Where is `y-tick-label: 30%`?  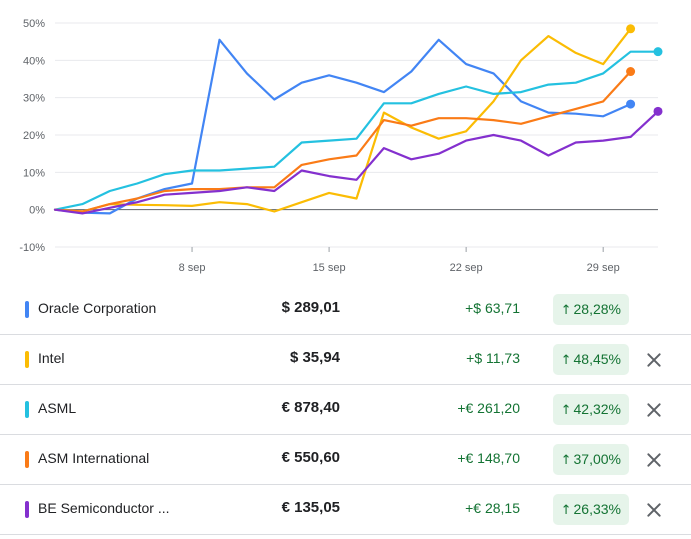
y-tick-label: 30% is located at coordinates (34, 99).